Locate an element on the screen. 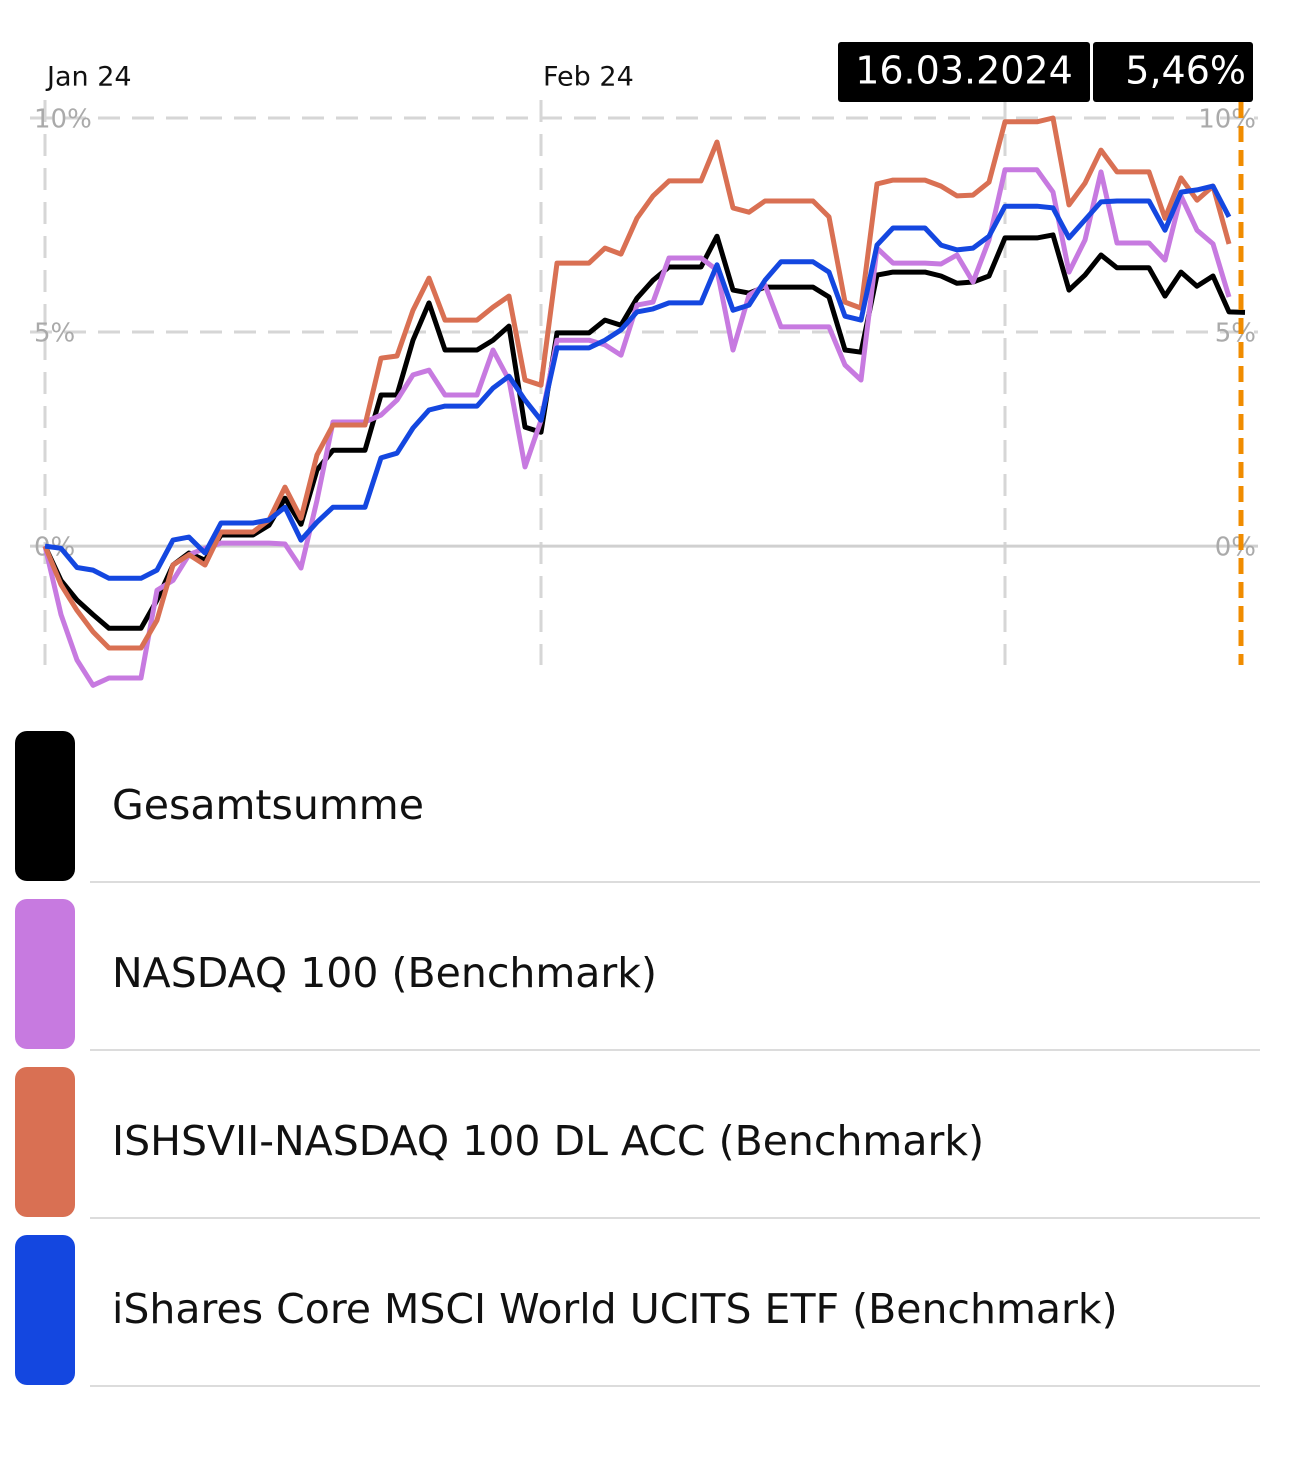 Image resolution: width=1290 pixels, height=1473 pixels. x-tick-label: Feb 24 is located at coordinates (588, 77).